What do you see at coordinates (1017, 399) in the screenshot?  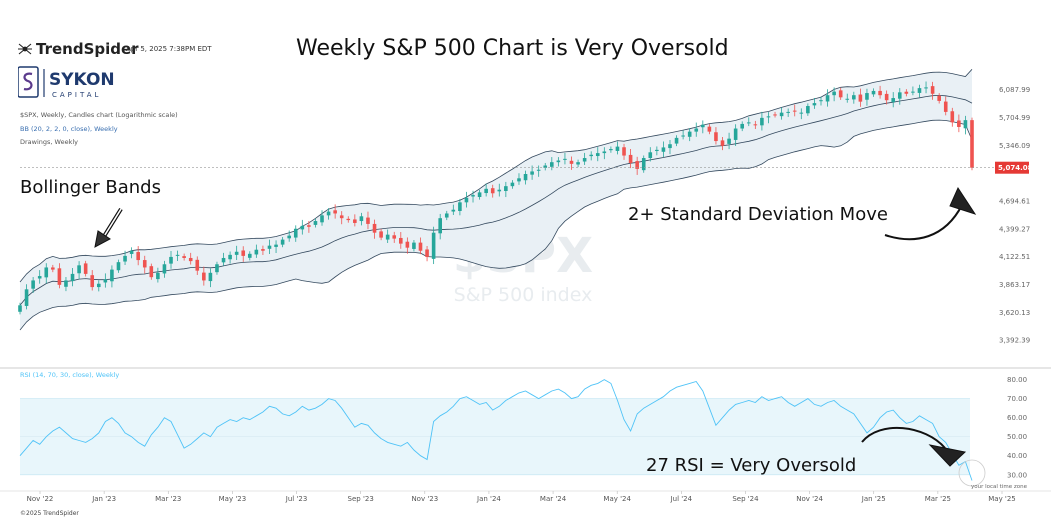 I see `rsi-tick-label: 70.00` at bounding box center [1017, 399].